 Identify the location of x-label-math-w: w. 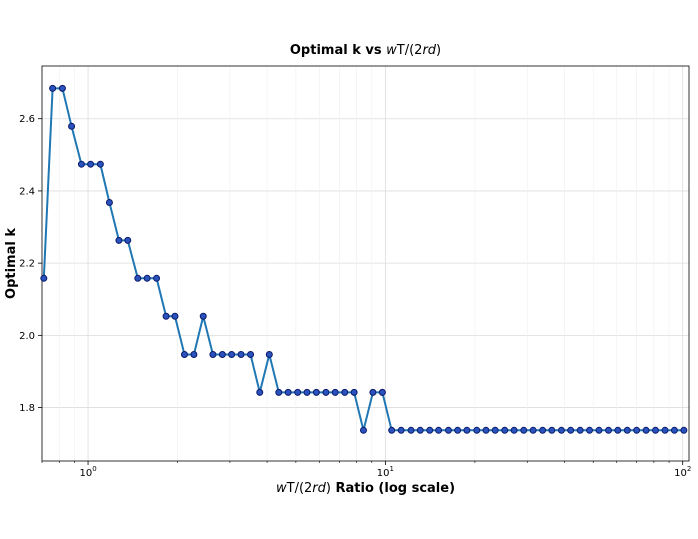
(281, 488).